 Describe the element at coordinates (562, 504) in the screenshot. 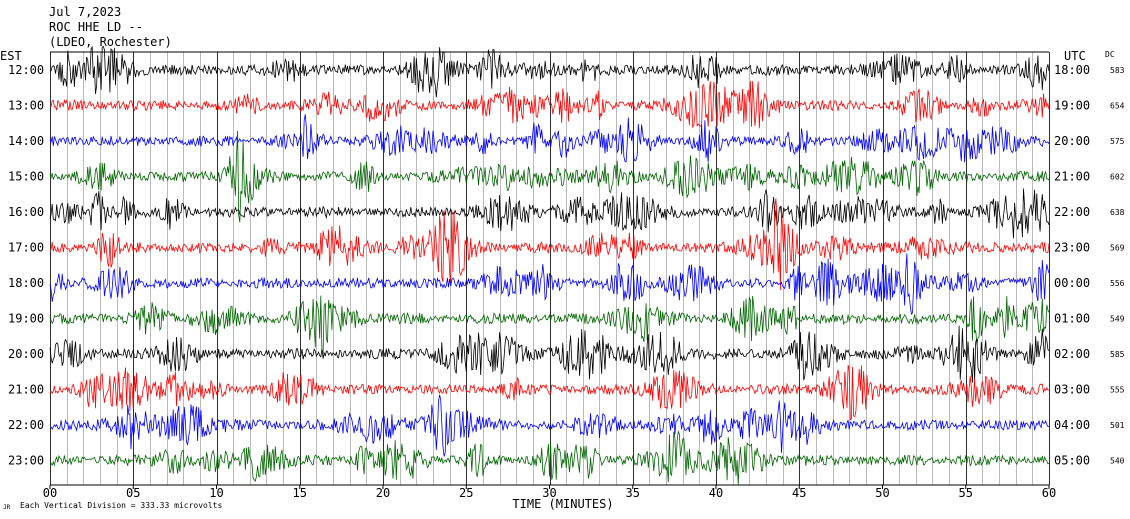

I see `x-axis-label: TIME (MINUTES)` at that location.